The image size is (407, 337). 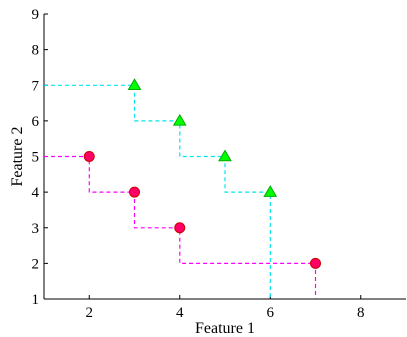 What do you see at coordinates (36, 300) in the screenshot?
I see `y-tick-label: 1` at bounding box center [36, 300].